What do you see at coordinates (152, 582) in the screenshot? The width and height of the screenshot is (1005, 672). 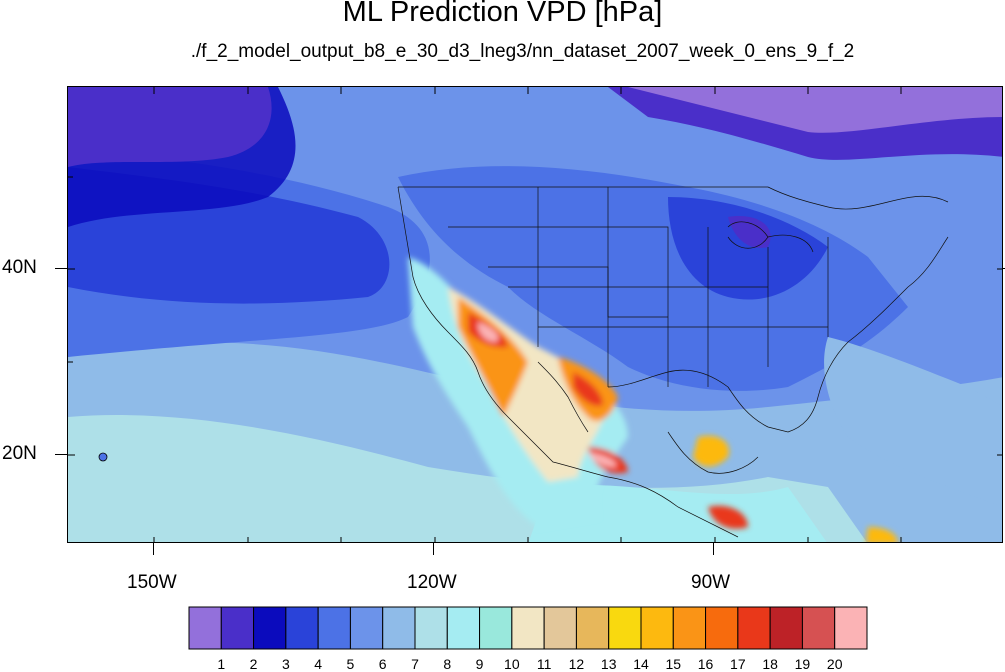 I see `lon-label-150w: 150W` at bounding box center [152, 582].